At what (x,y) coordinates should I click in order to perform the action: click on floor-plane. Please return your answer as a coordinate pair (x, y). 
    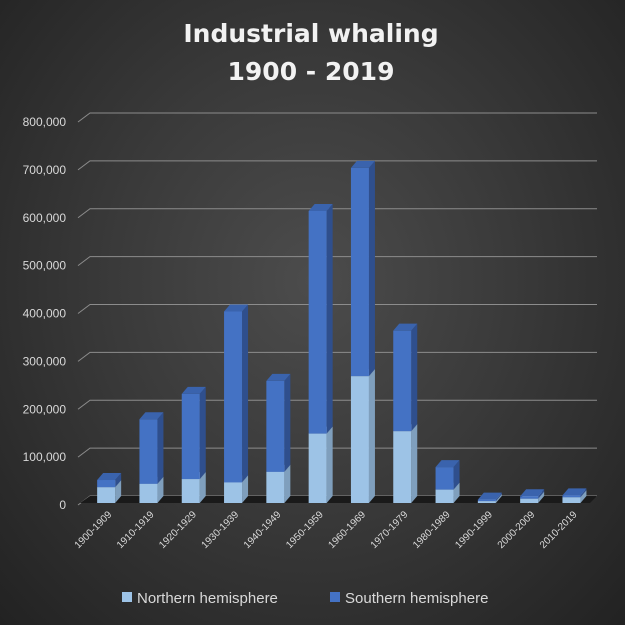
    Looking at the image, I should click on (338, 499).